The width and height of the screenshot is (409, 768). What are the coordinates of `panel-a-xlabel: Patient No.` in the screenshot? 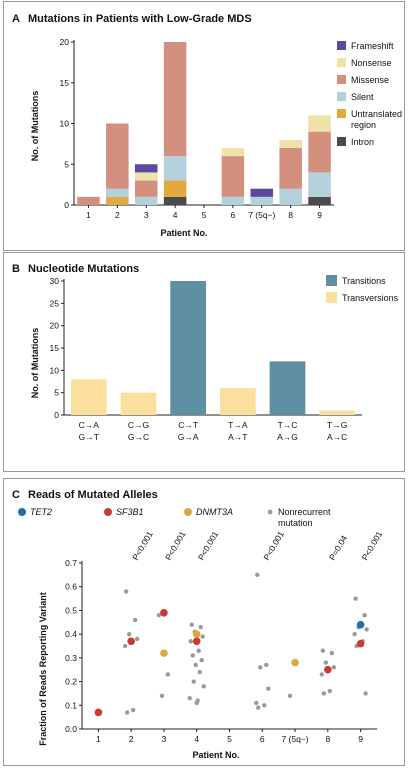 It's located at (183, 233).